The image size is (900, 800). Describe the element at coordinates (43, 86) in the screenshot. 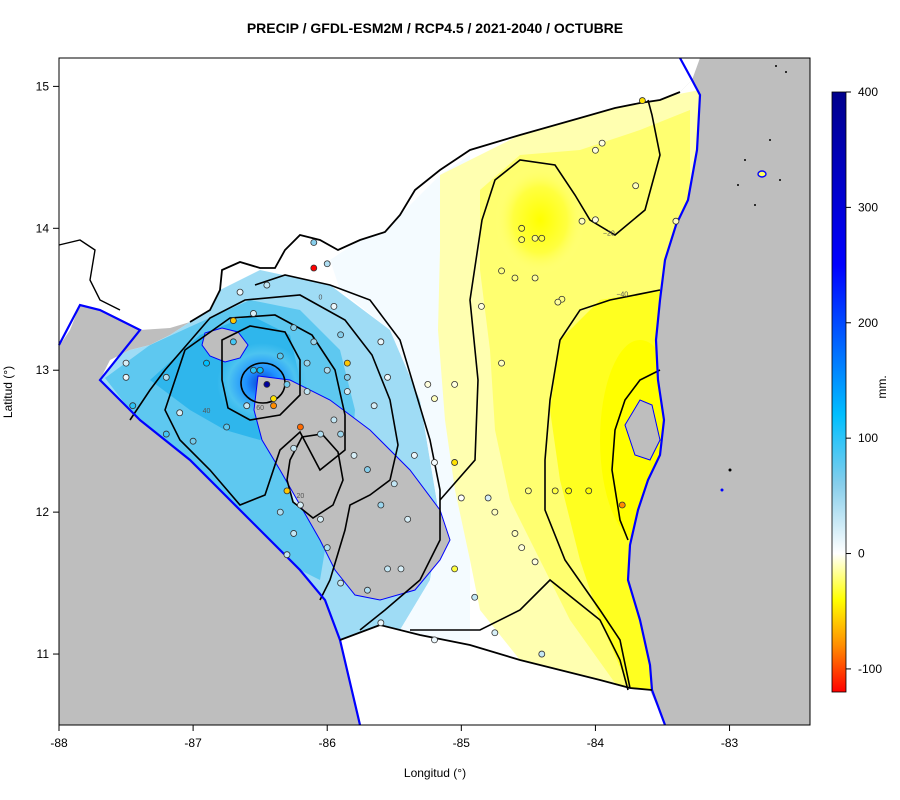

I see `y-tick-label: 15` at that location.